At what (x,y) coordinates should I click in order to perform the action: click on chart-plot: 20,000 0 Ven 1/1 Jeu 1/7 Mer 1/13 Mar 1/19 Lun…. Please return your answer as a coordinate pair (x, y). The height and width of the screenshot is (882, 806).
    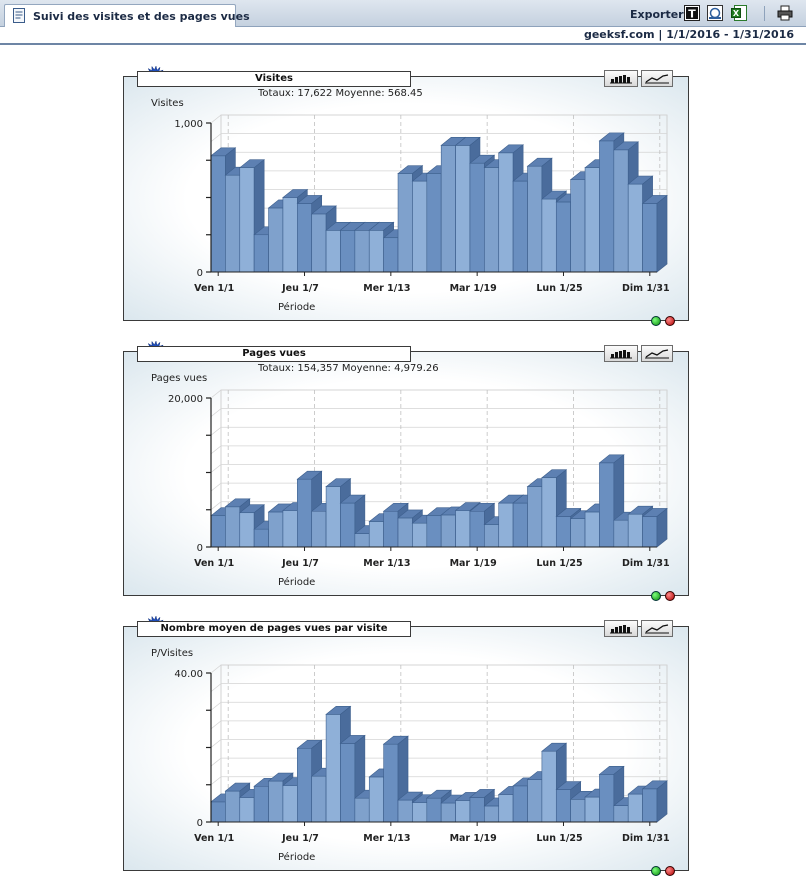
    Looking at the image, I should click on (419, 479).